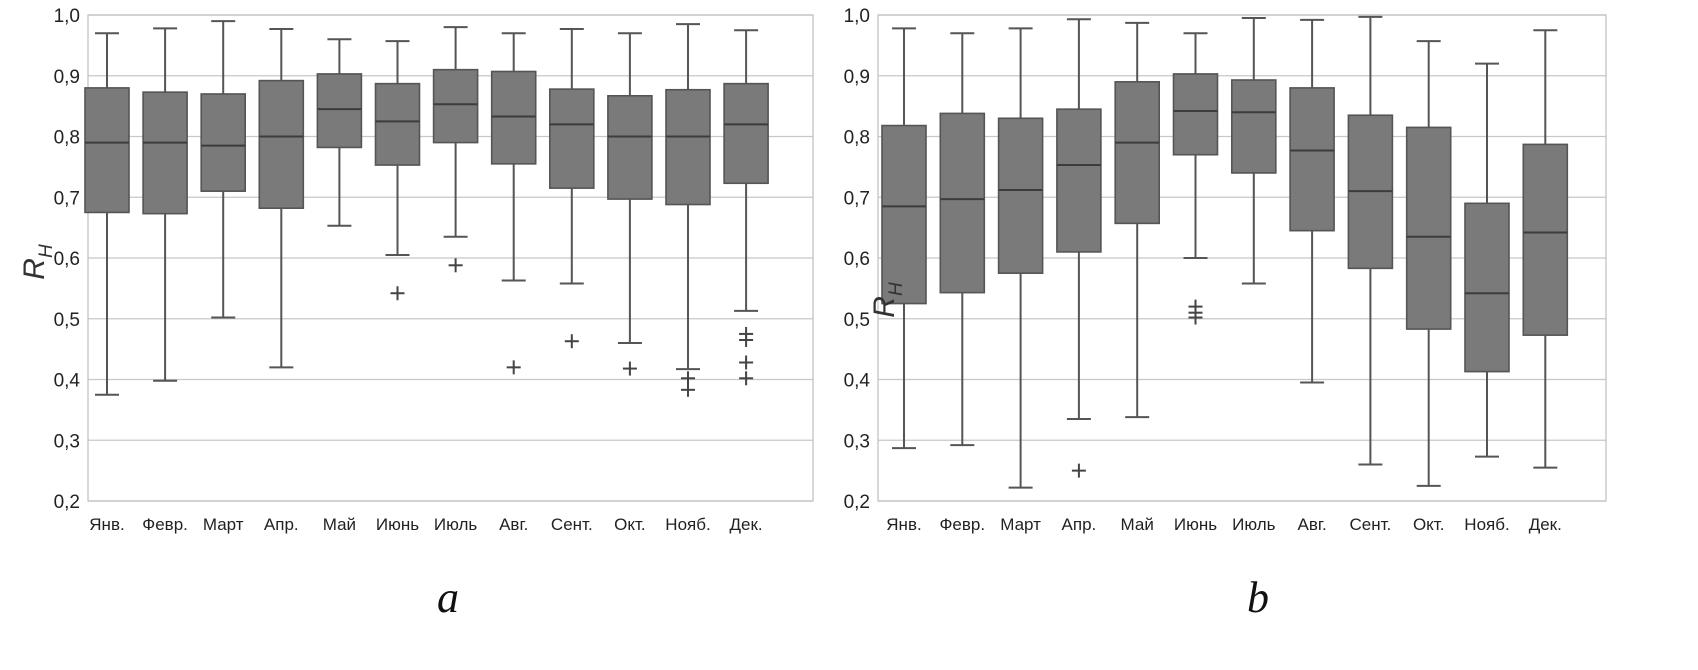  Describe the element at coordinates (1258, 597) in the screenshot. I see `panel-label: b` at that location.